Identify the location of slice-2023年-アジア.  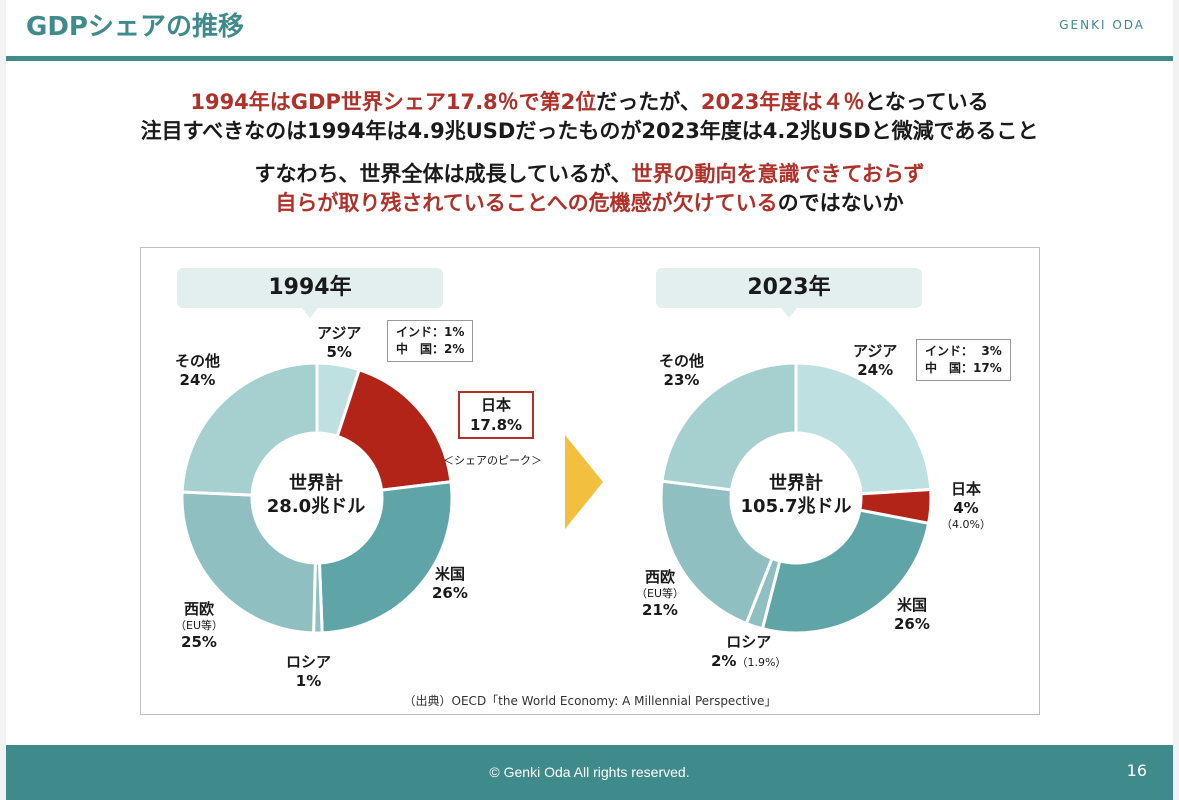
(863, 428).